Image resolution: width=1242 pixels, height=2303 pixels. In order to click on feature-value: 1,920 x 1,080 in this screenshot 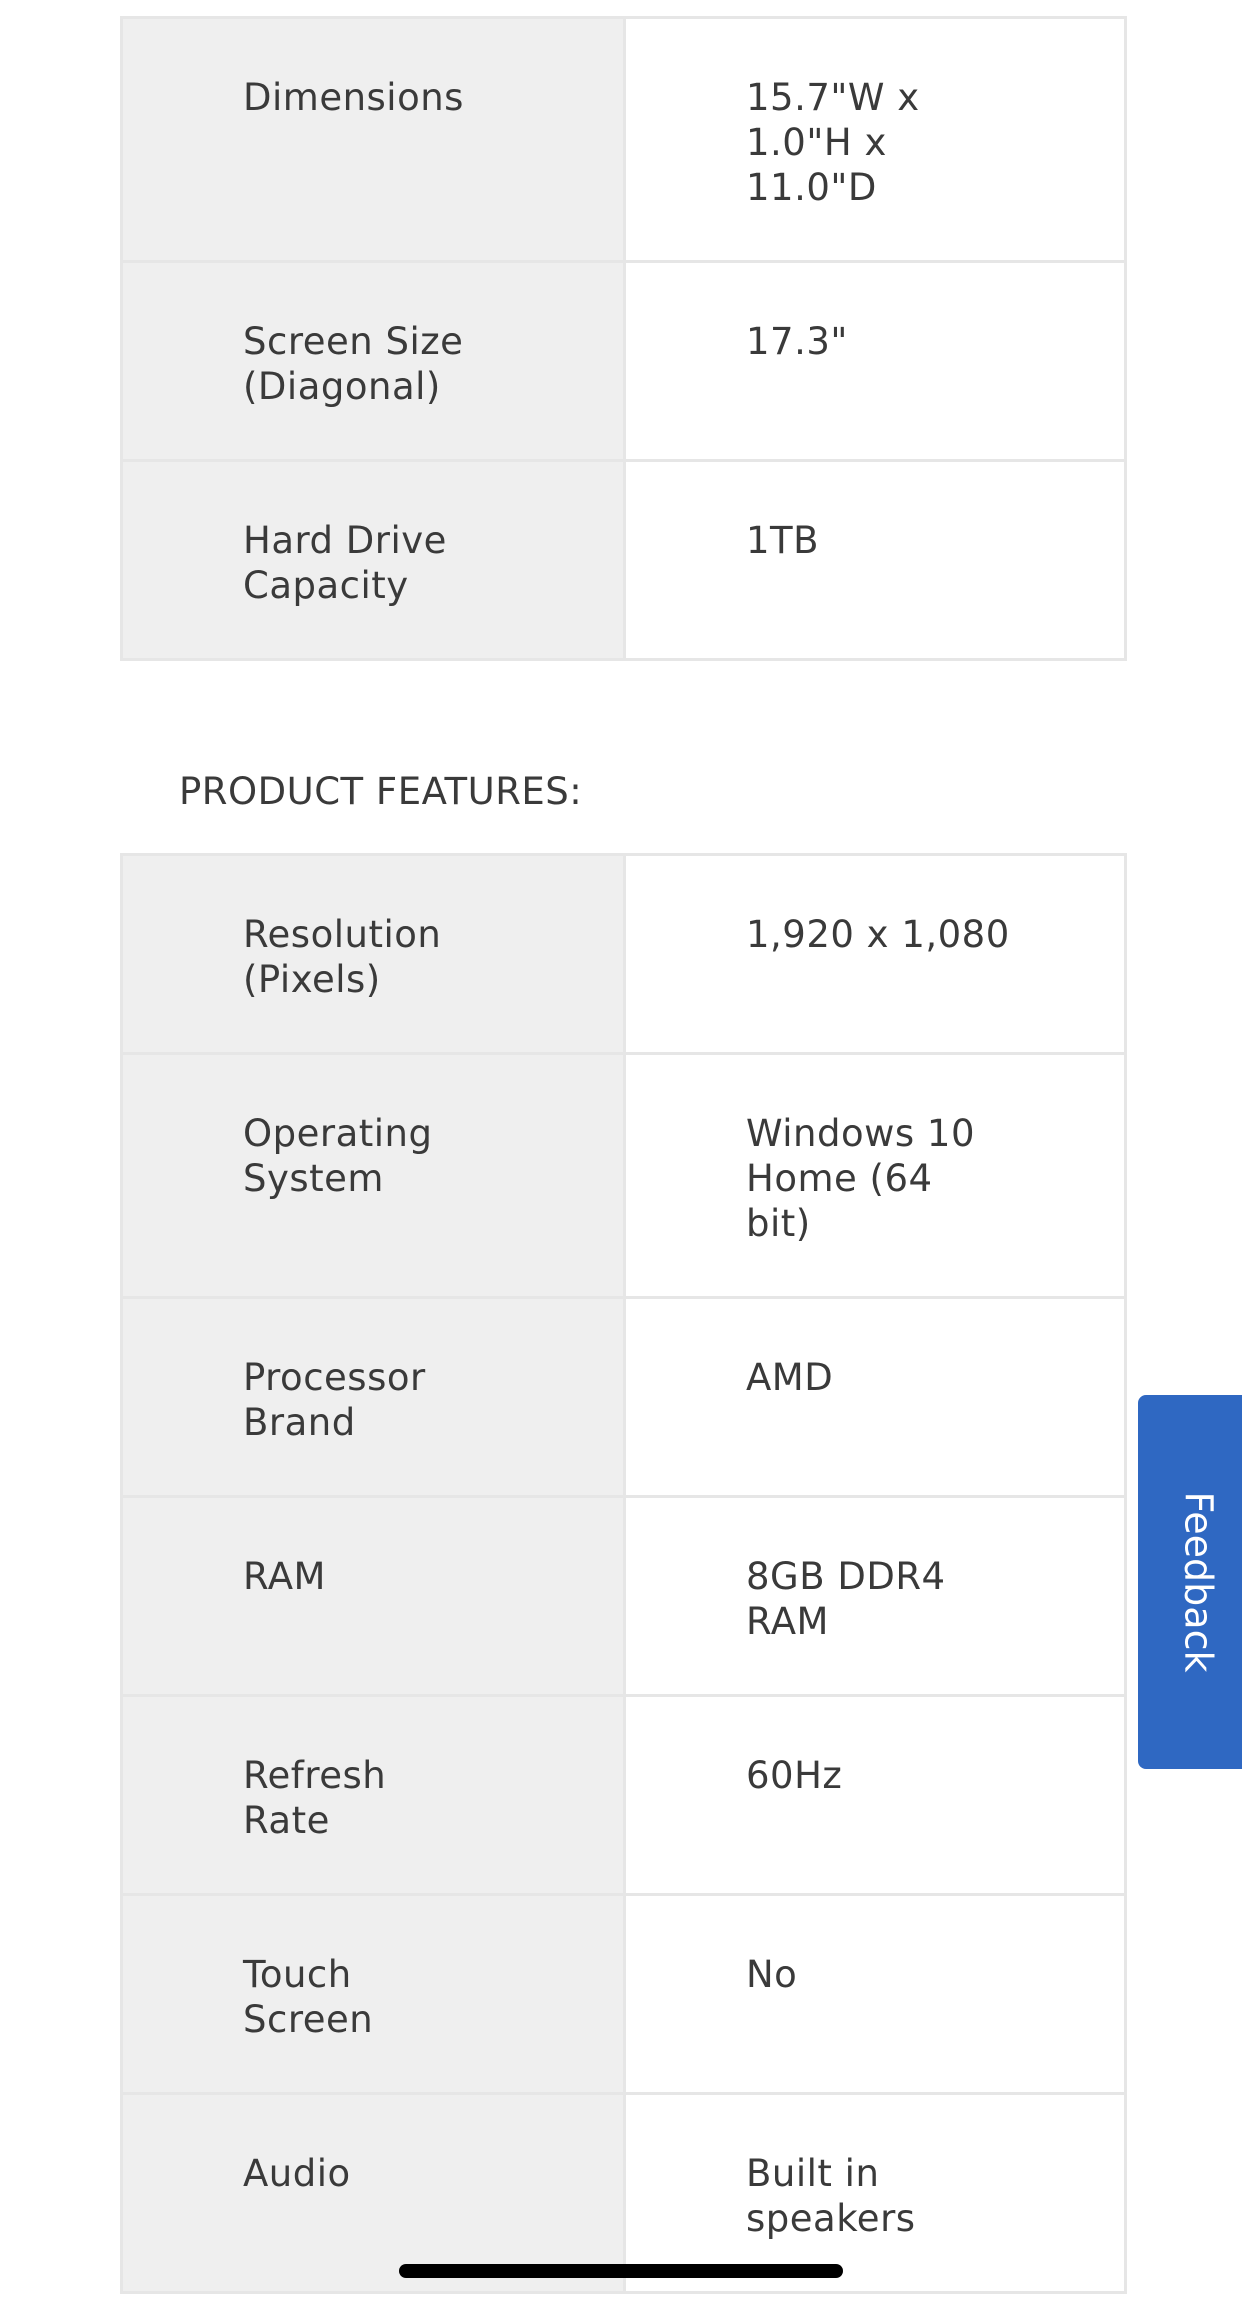, I will do `click(875, 954)`.